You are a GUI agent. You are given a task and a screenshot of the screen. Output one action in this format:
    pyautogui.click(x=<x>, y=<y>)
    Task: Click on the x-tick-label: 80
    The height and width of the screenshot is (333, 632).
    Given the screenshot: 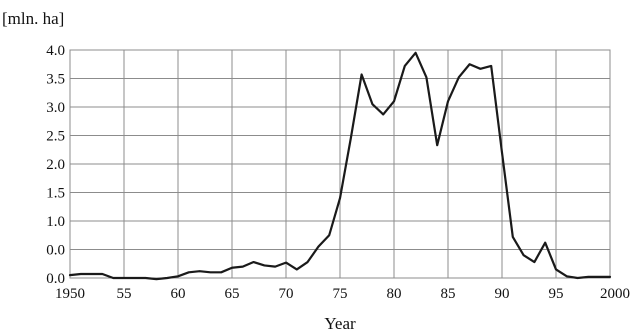 What is the action you would take?
    pyautogui.click(x=394, y=294)
    